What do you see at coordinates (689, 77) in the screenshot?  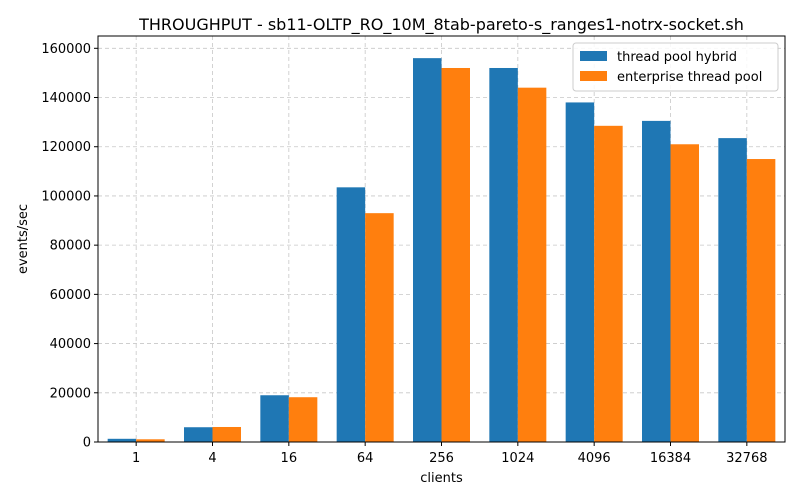 I see `legend-label: enterprise thread pool` at bounding box center [689, 77].